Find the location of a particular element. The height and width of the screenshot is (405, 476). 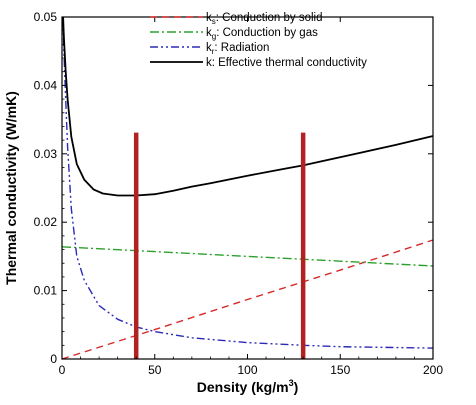

y-axis-title: Thermal conductivity (W/mK) is located at coordinates (11, 188).